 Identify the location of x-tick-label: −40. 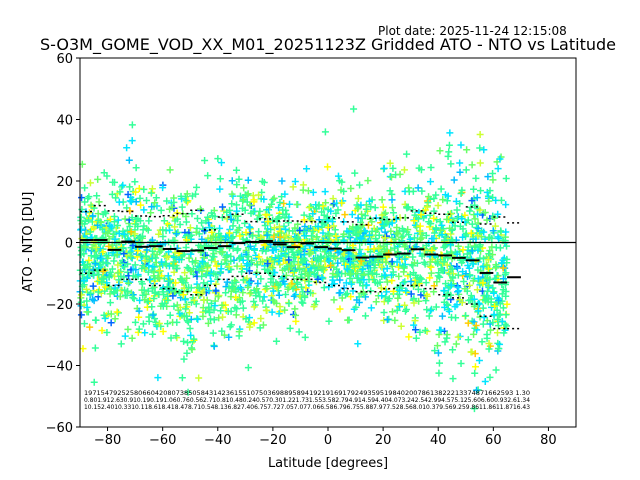
(217, 440).